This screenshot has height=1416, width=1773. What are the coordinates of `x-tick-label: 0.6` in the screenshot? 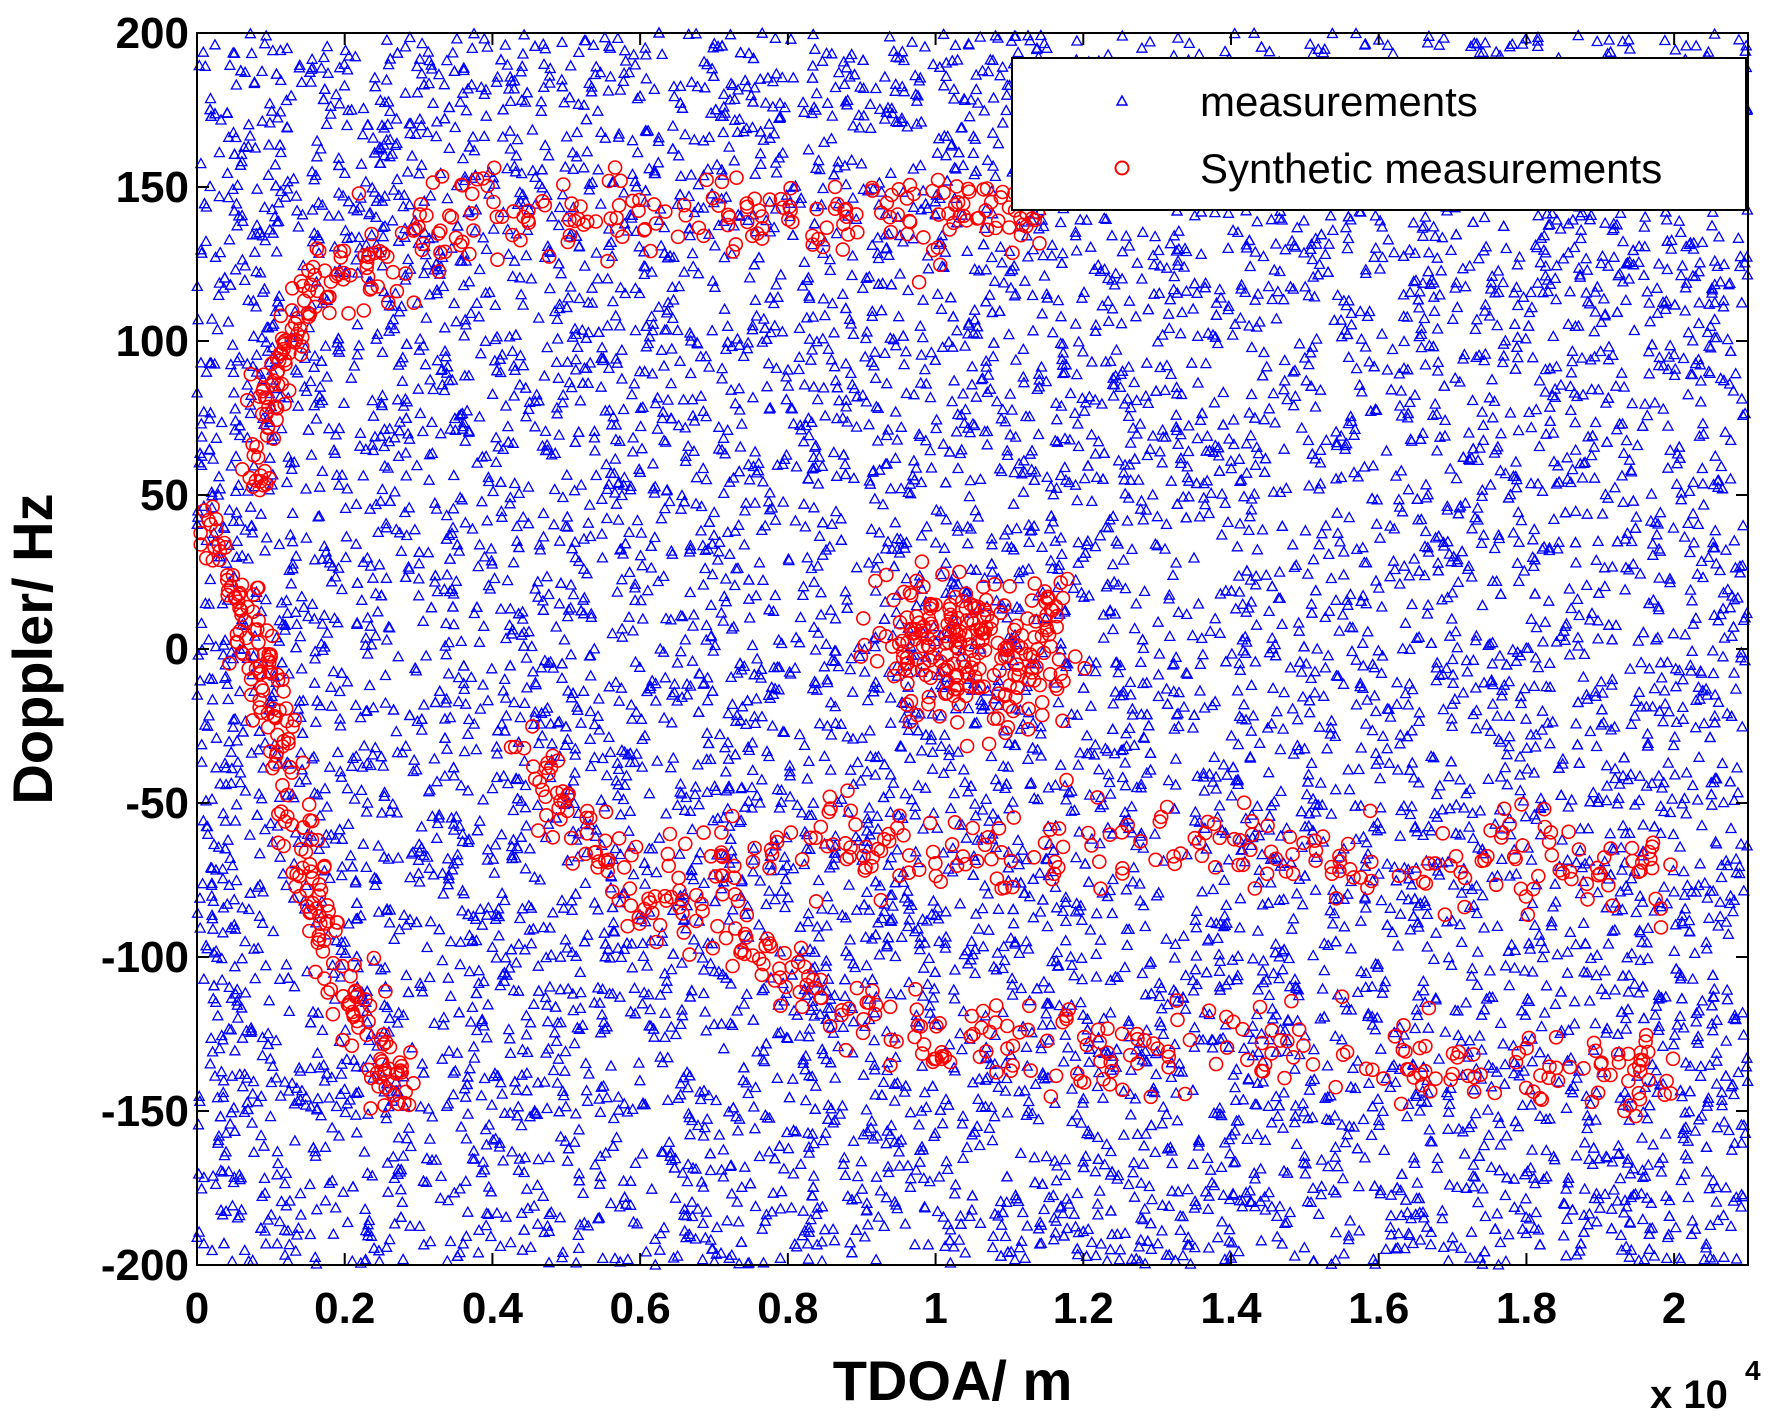 It's located at (640, 1308).